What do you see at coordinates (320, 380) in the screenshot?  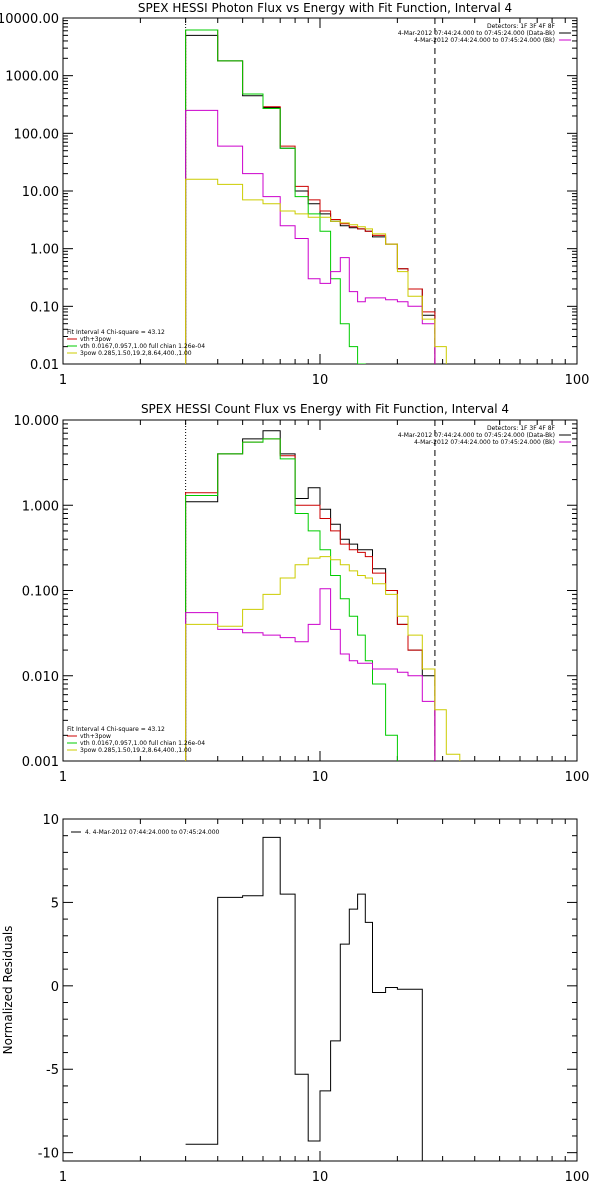 I see `photon-x-tick-label: 10` at bounding box center [320, 380].